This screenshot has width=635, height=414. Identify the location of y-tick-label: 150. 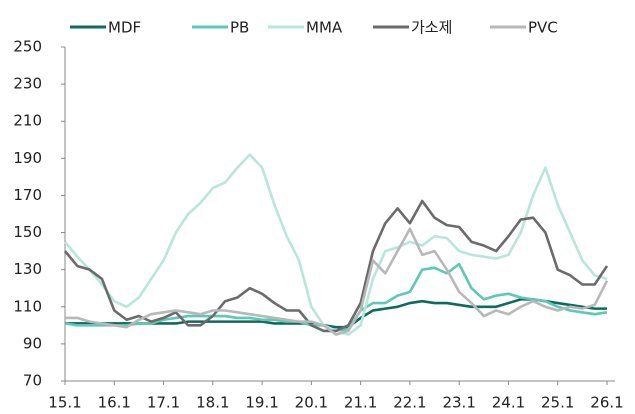
(27, 232).